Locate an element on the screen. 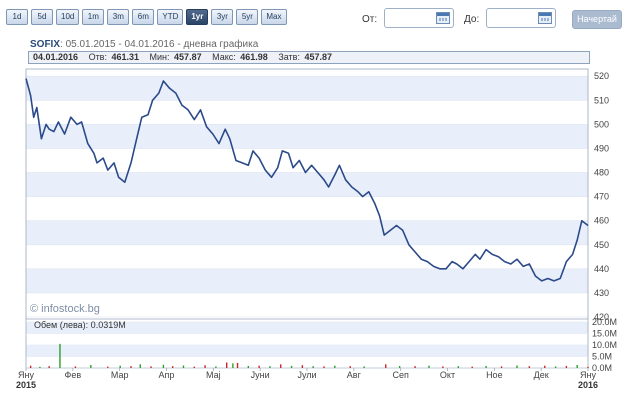  range-toolbar: 1d 5d 10d 1m 3m 6m YTD 1yr 3yr 5yr Max is located at coordinates (146, 17).